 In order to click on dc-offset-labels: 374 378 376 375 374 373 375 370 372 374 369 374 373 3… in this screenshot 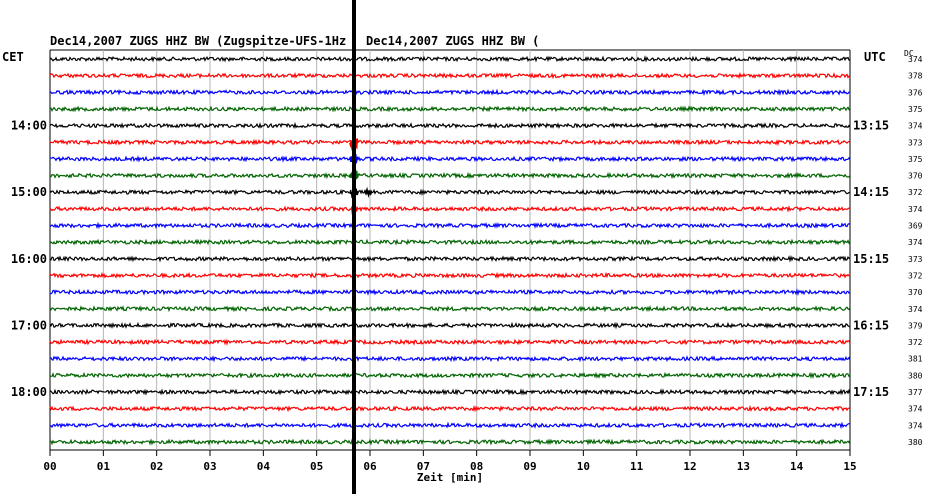, I will do `click(915, 251)`.